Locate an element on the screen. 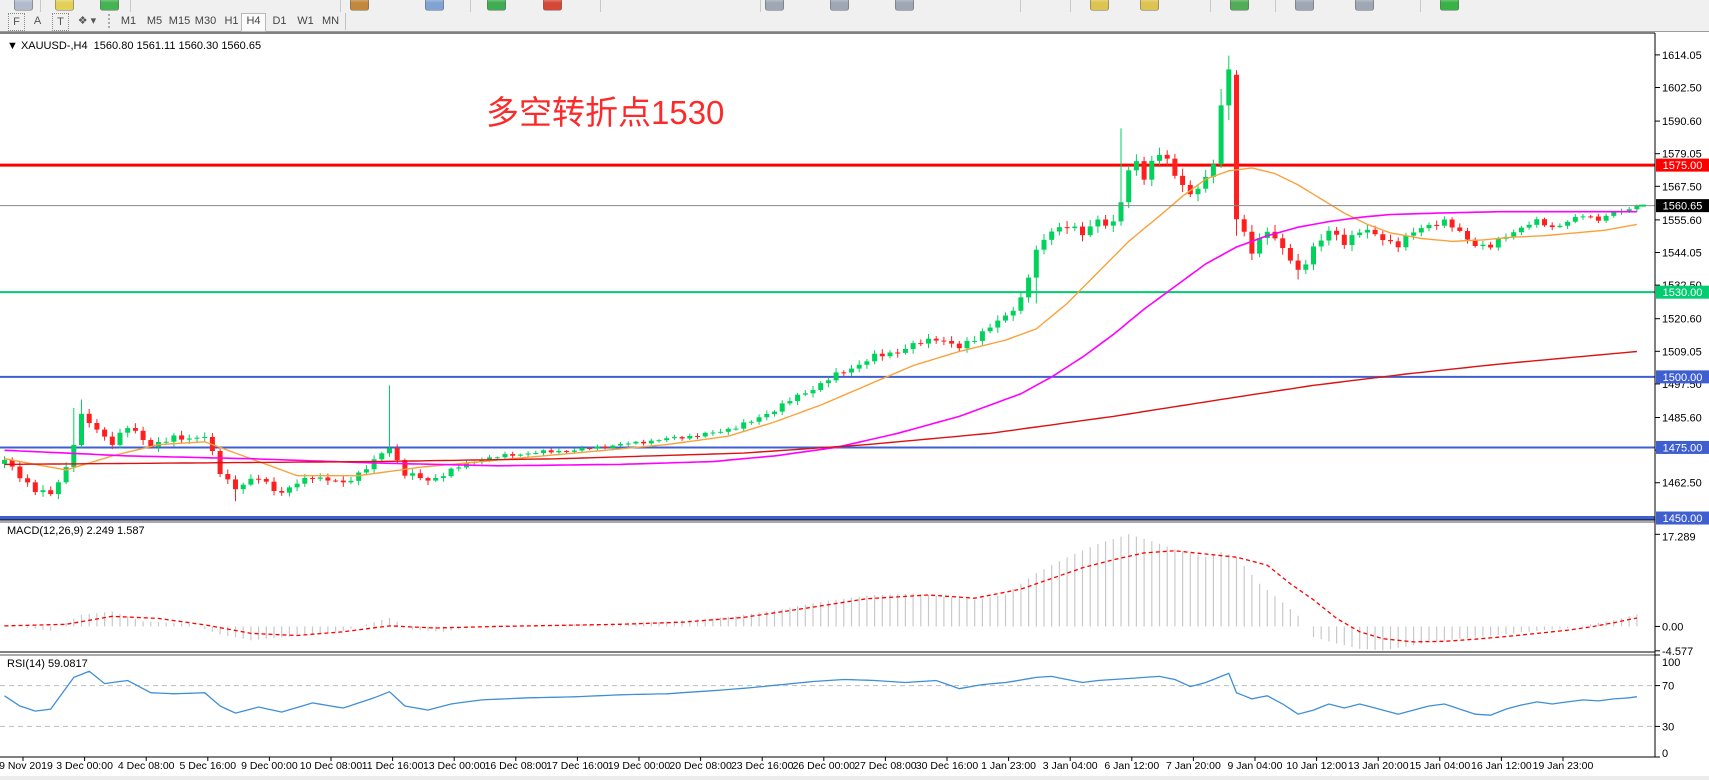  timeframe-button-w1: W1 is located at coordinates (305, 21).